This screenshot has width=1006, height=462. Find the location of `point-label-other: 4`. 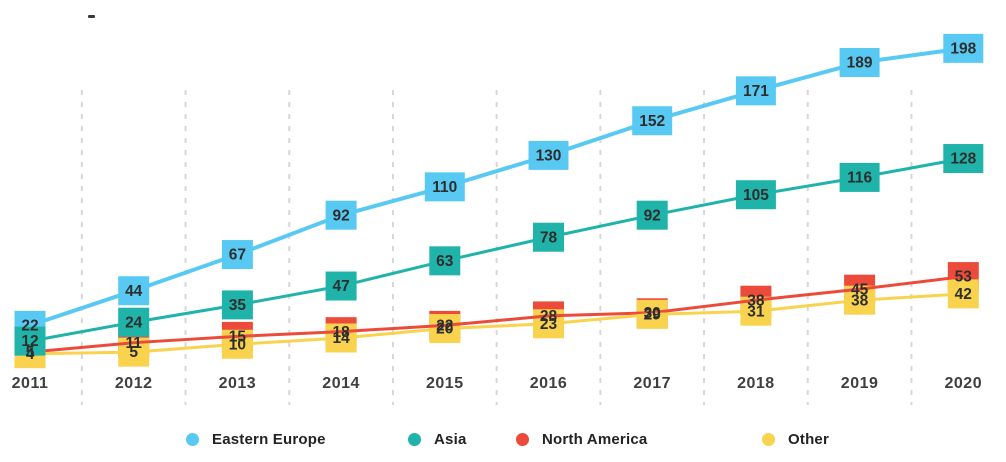

point-label-other: 4 is located at coordinates (30, 354).